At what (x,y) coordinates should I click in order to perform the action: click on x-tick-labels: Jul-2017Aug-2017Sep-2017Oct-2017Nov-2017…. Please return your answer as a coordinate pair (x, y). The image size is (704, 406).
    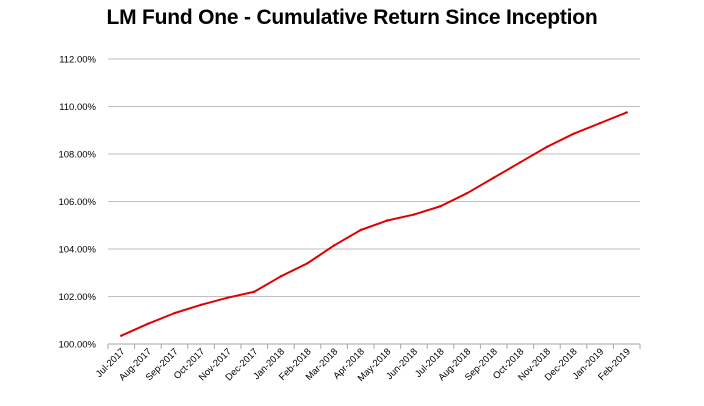
    Looking at the image, I should click on (363, 365).